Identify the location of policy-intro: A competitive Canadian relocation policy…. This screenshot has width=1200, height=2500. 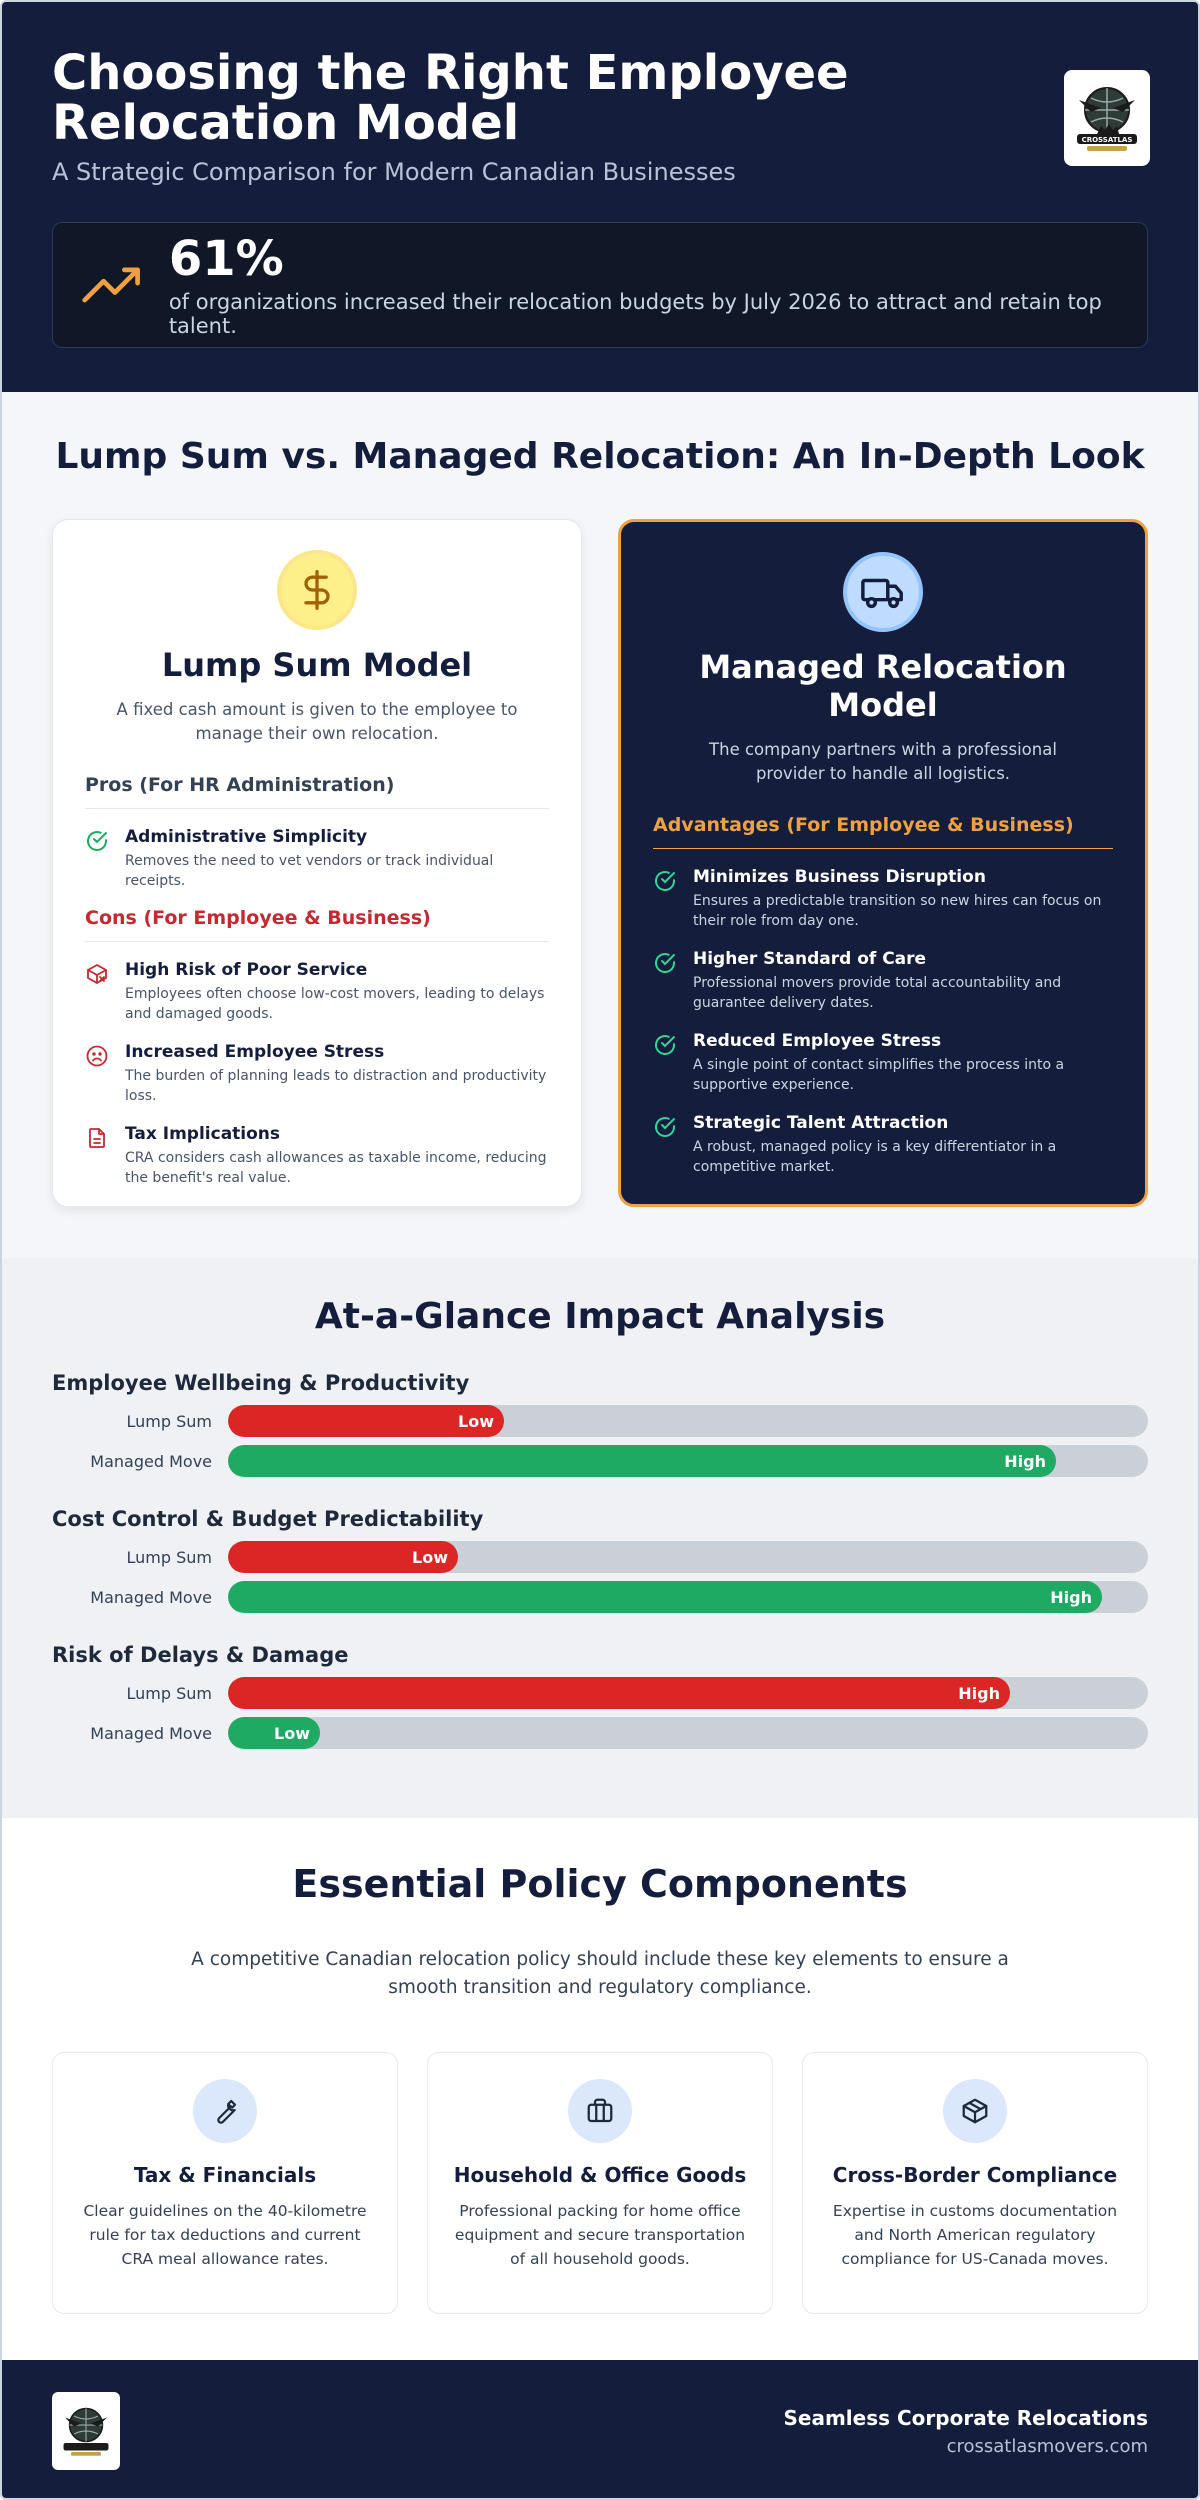
(600, 1973).